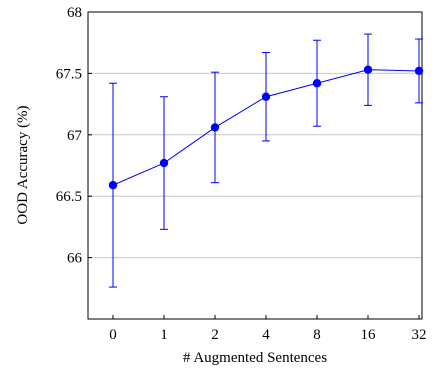 The image size is (436, 371). Describe the element at coordinates (23, 164) in the screenshot. I see `y-axis-label: OOD Accuracy (%)` at that location.